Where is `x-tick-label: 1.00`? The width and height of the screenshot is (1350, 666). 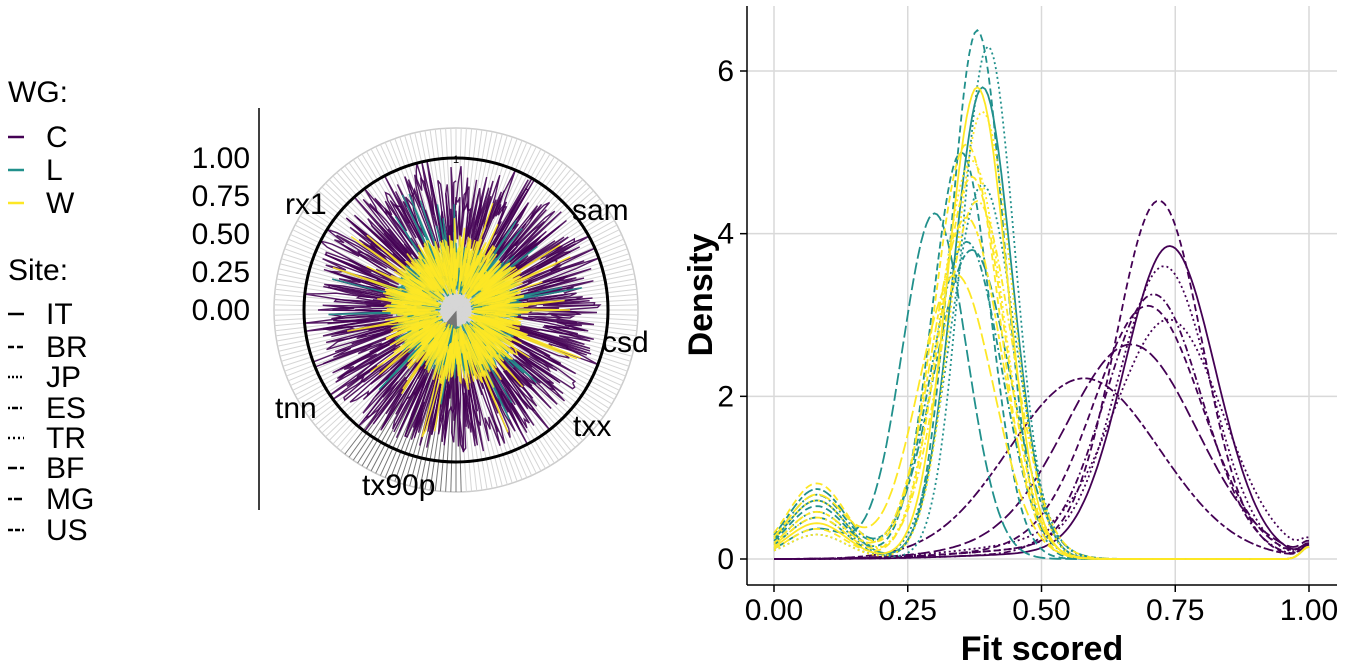
x-tick-label: 1.00 is located at coordinates (1309, 610).